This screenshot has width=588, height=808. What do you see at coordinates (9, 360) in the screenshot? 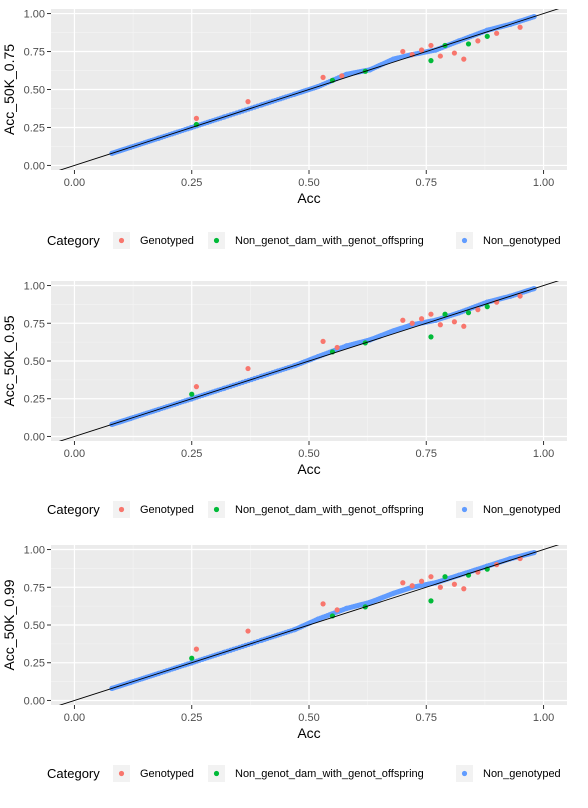
I see `y-axis-title: Acc_50K_0.95` at bounding box center [9, 360].